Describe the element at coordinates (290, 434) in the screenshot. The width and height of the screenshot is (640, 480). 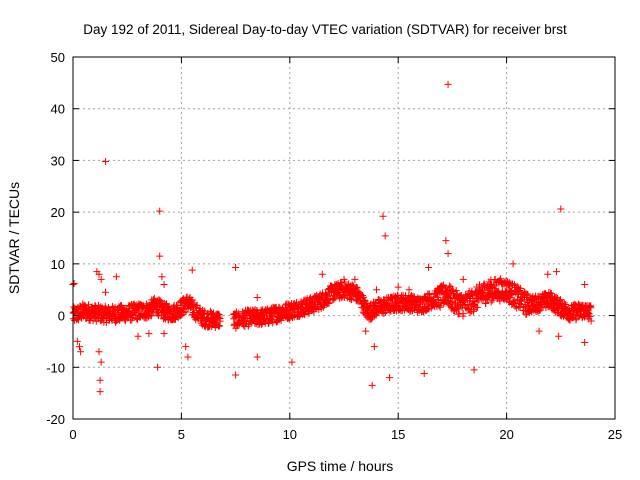
I see `x-tick-label: 10` at that location.